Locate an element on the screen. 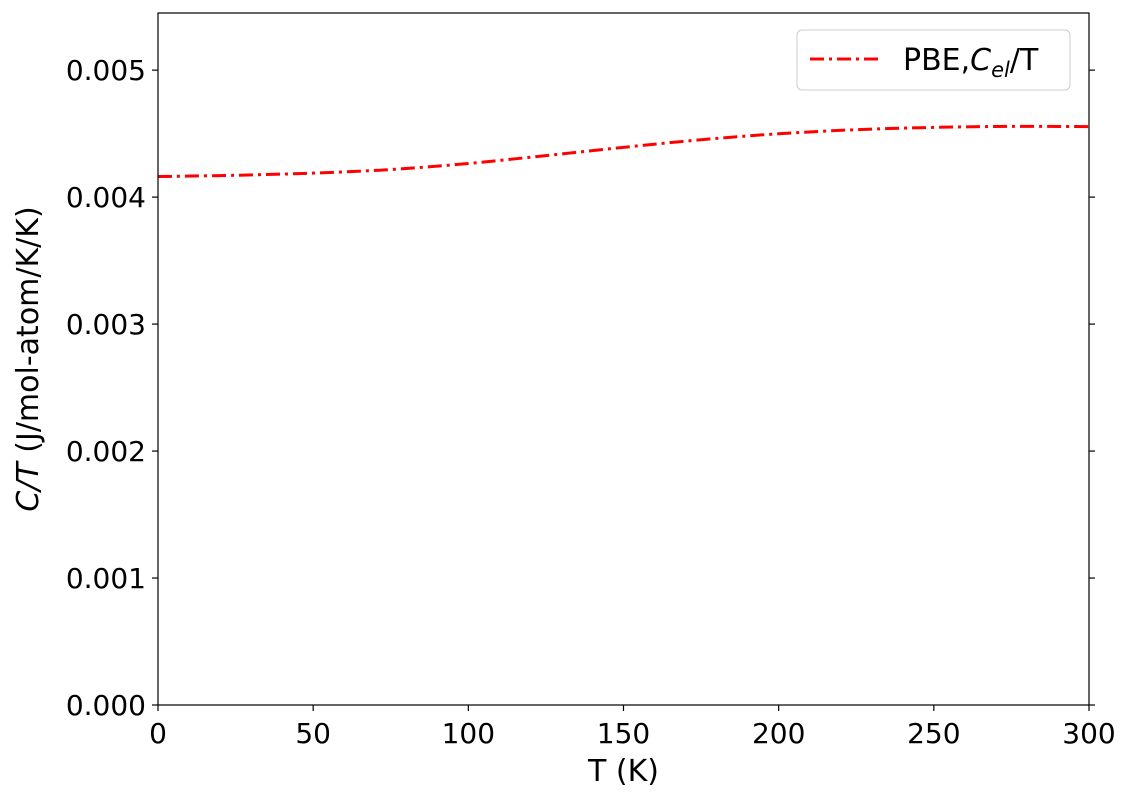 This screenshot has height=797, width=1129. legend-label-prefix: PBE, is located at coordinates (936, 60).